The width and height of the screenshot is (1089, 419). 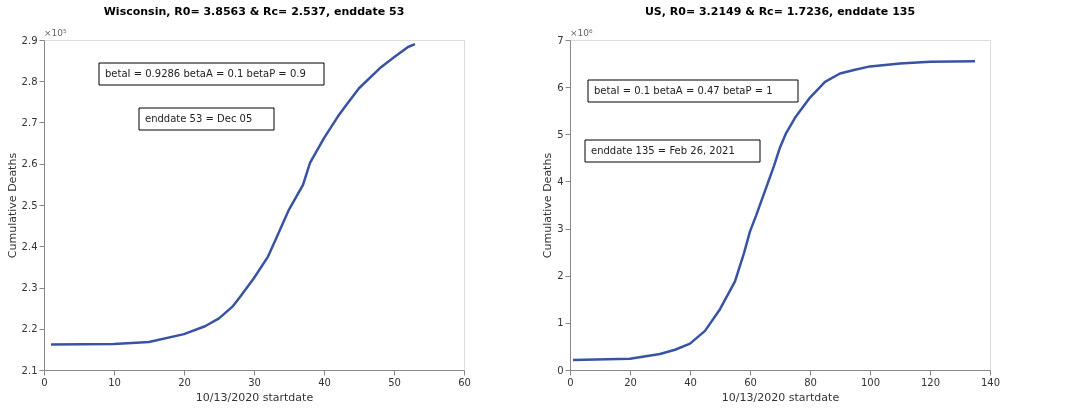 I want to click on y-tick-label: 2.8, so click(x=29, y=81).